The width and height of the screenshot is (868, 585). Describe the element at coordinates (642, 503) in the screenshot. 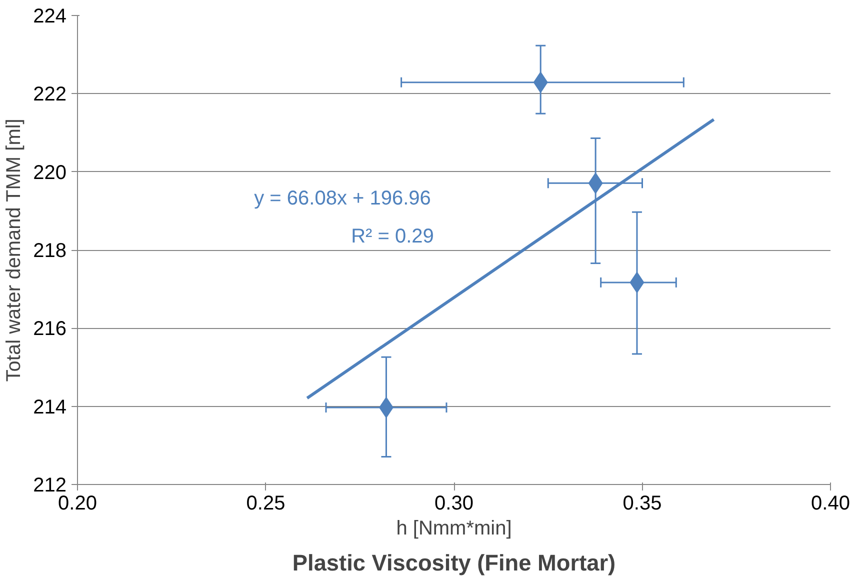

I see `x-tick-label: 0.35` at that location.